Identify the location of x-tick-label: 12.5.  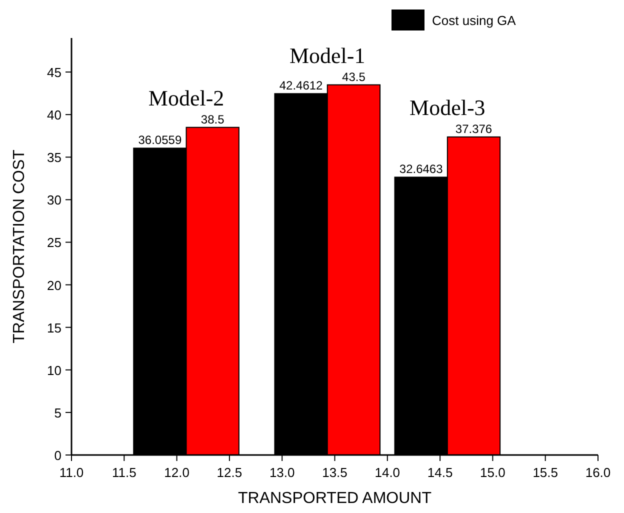
(229, 472).